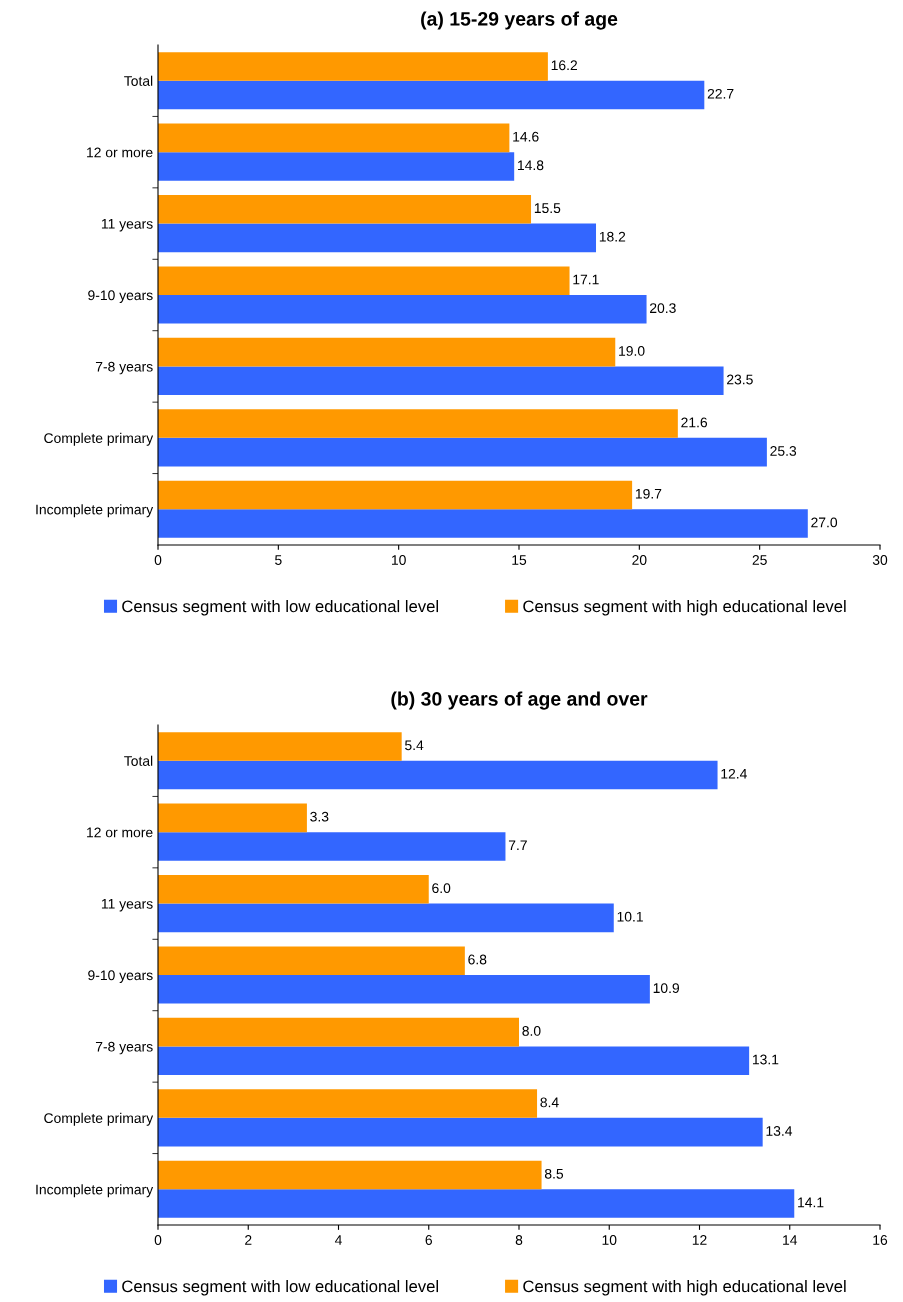 Image resolution: width=903 pixels, height=1302 pixels. What do you see at coordinates (783, 451) in the screenshot?
I see `data-label: 25.3` at bounding box center [783, 451].